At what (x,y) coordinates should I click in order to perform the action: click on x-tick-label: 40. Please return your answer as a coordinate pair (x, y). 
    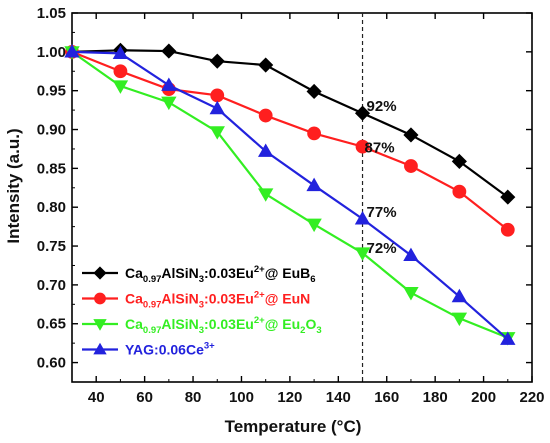
    Looking at the image, I should click on (96, 397).